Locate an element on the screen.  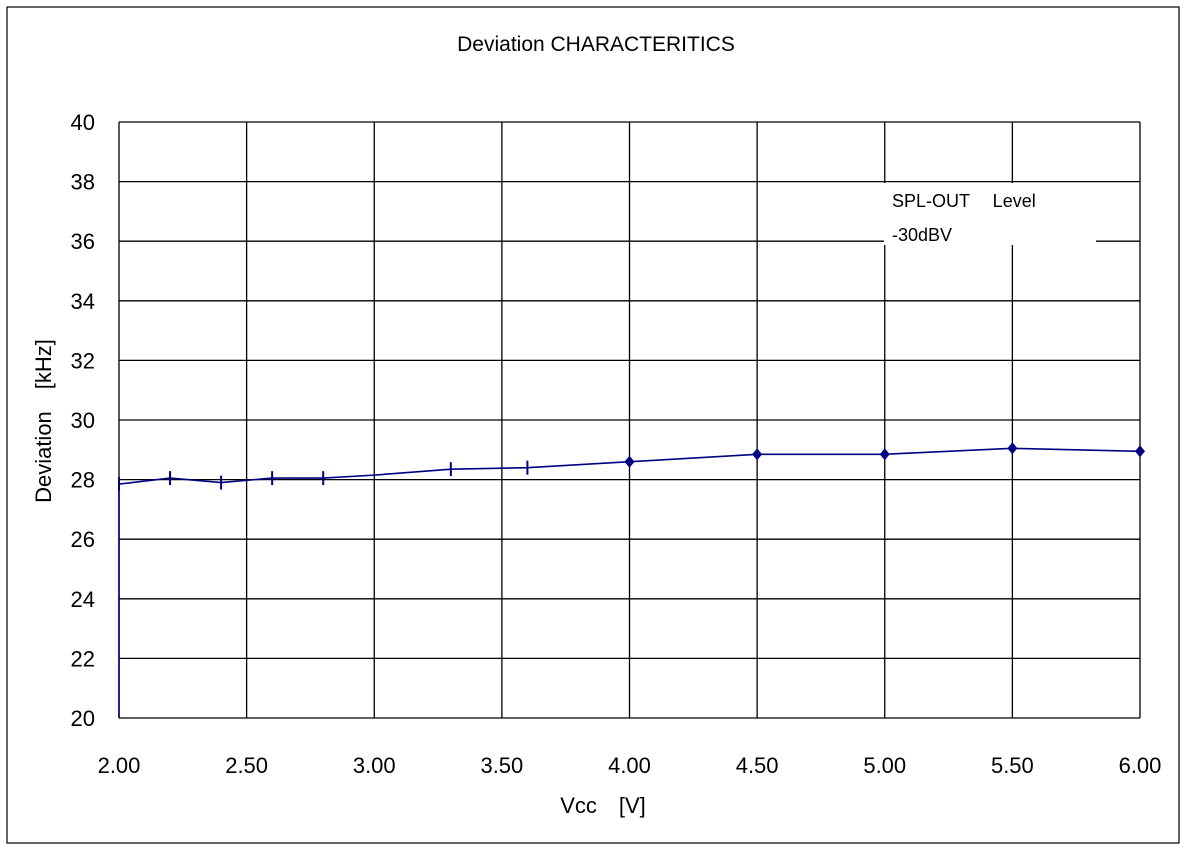
chart-title: Deviation CHARACTERITICS is located at coordinates (596, 44).